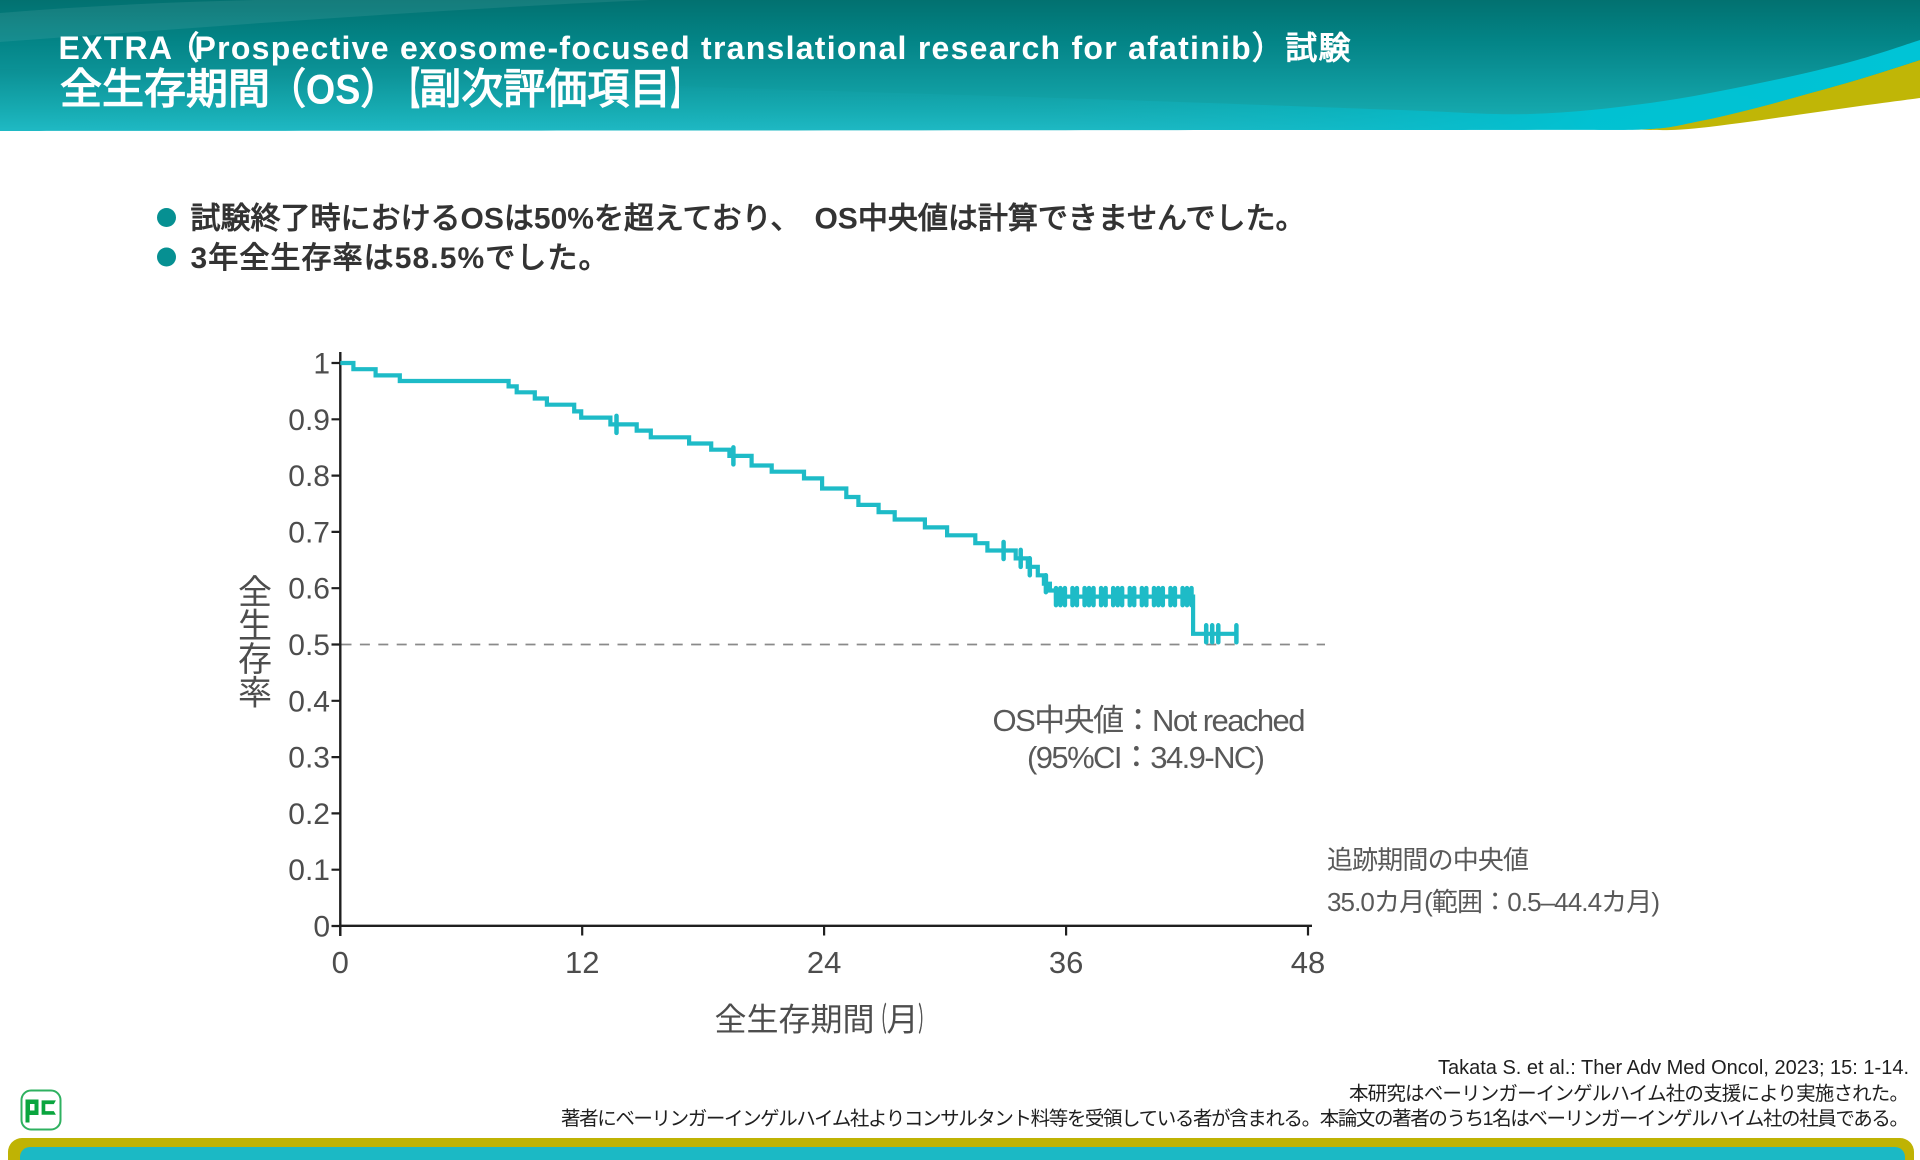 The width and height of the screenshot is (1920, 1160). I want to click on svg-text: 0.5, so click(309, 645).